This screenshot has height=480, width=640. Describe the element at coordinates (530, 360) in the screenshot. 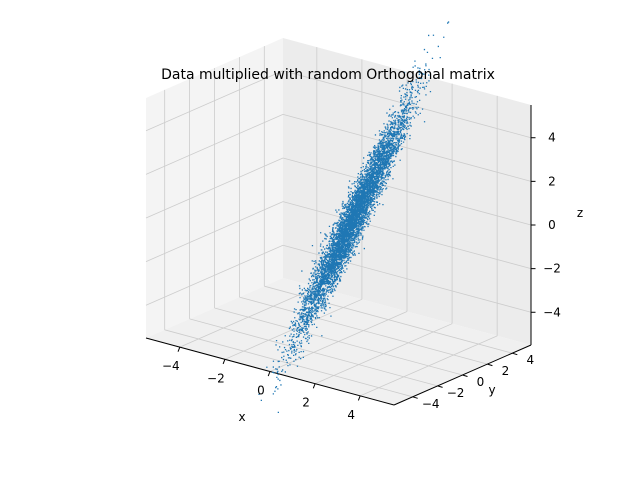

I see `y-tick-label: 4` at that location.